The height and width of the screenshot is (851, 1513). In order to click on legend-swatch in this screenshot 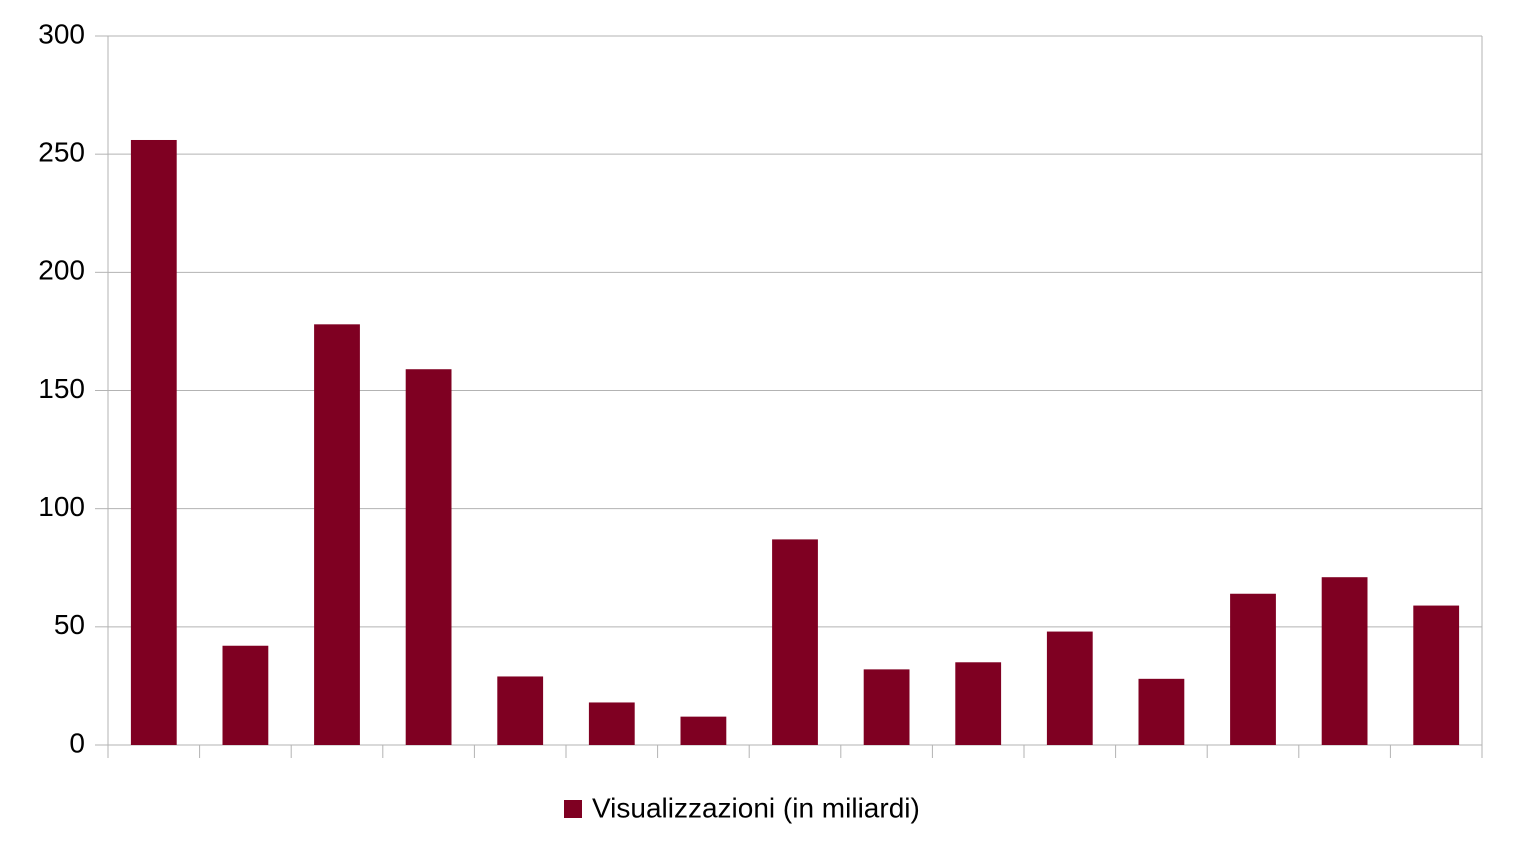, I will do `click(573, 809)`.